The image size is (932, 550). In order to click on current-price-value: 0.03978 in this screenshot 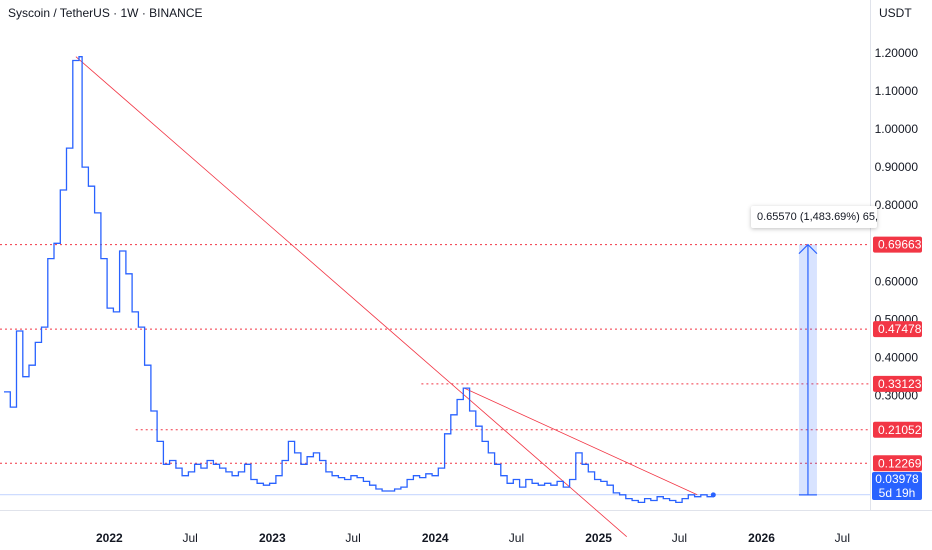, I will do `click(897, 479)`.